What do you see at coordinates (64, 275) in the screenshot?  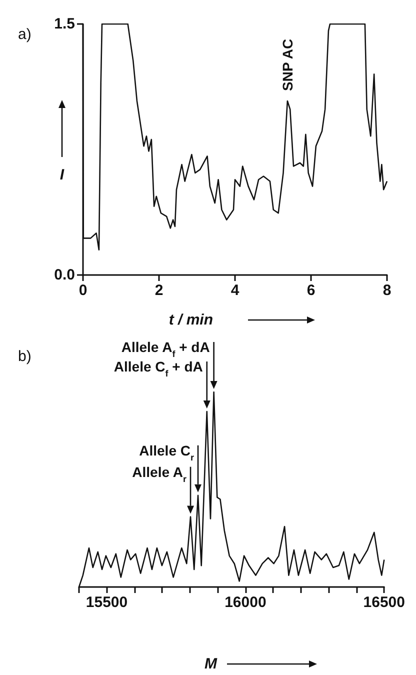 I see `y-tick-label: 0.0` at bounding box center [64, 275].